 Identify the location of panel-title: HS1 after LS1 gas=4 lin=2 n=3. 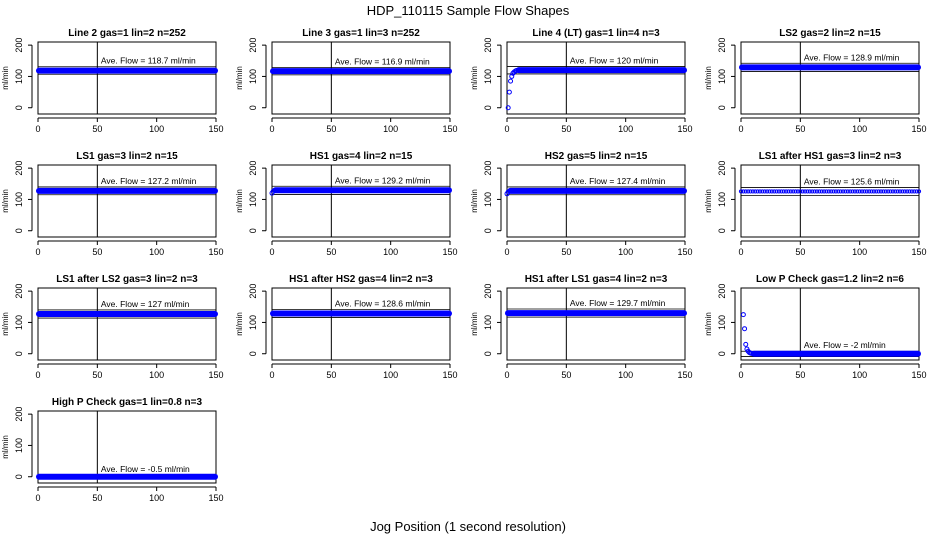
(596, 279).